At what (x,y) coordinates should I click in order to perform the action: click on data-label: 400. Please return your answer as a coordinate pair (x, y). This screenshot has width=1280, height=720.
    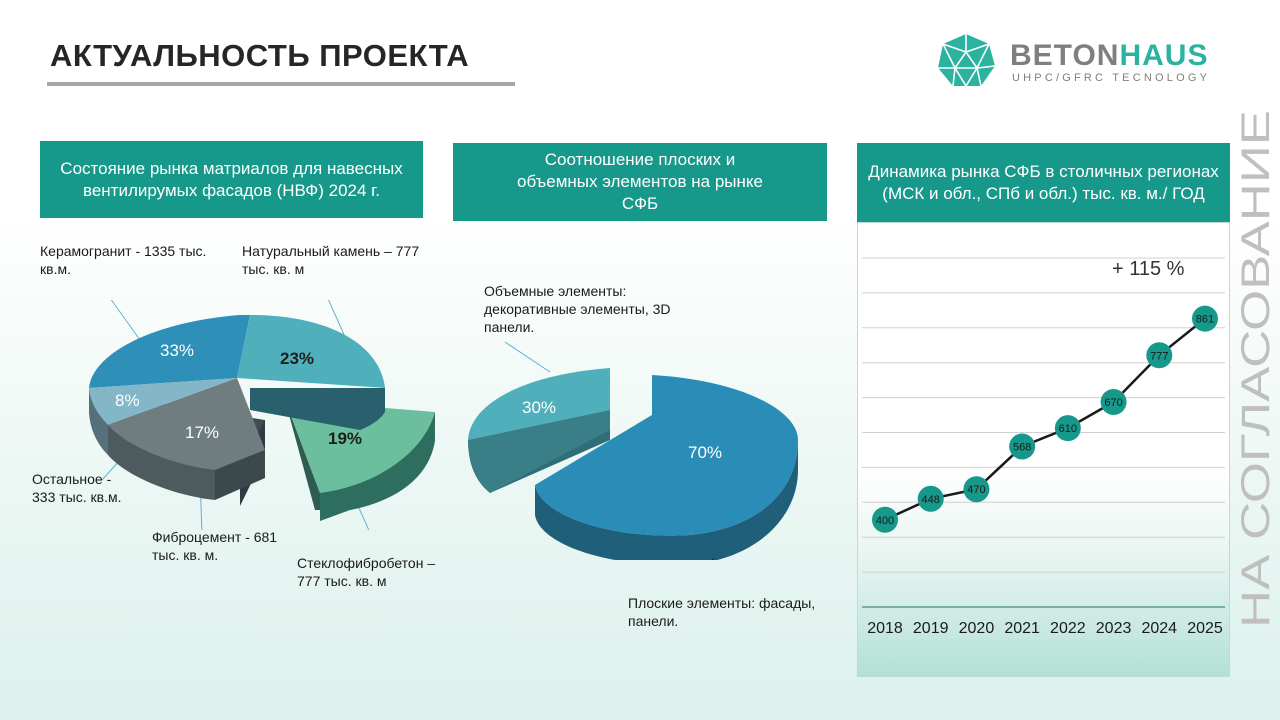
    Looking at the image, I should click on (885, 521).